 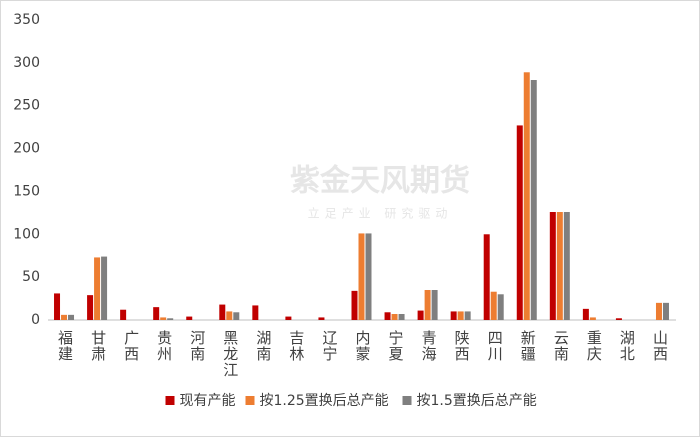 What do you see at coordinates (660, 346) in the screenshot?
I see `x-tick-label: 山西` at bounding box center [660, 346].